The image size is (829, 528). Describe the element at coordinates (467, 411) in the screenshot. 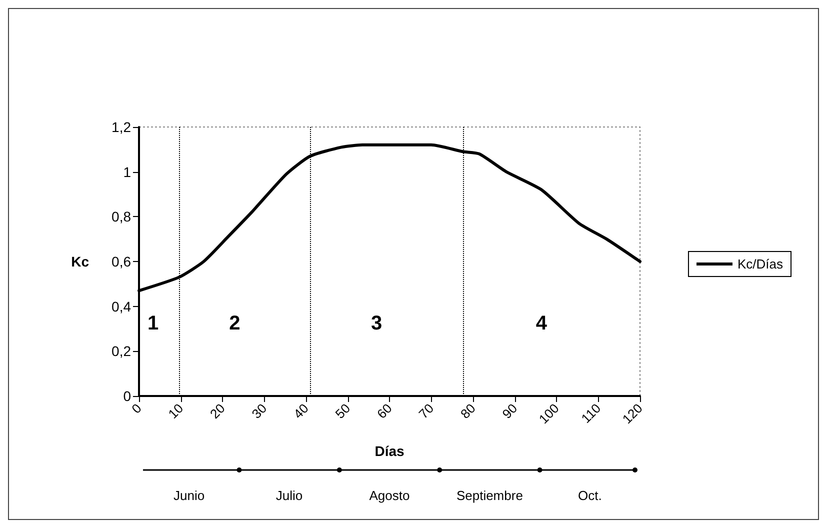

I see `x-tick-label: 80` at that location.